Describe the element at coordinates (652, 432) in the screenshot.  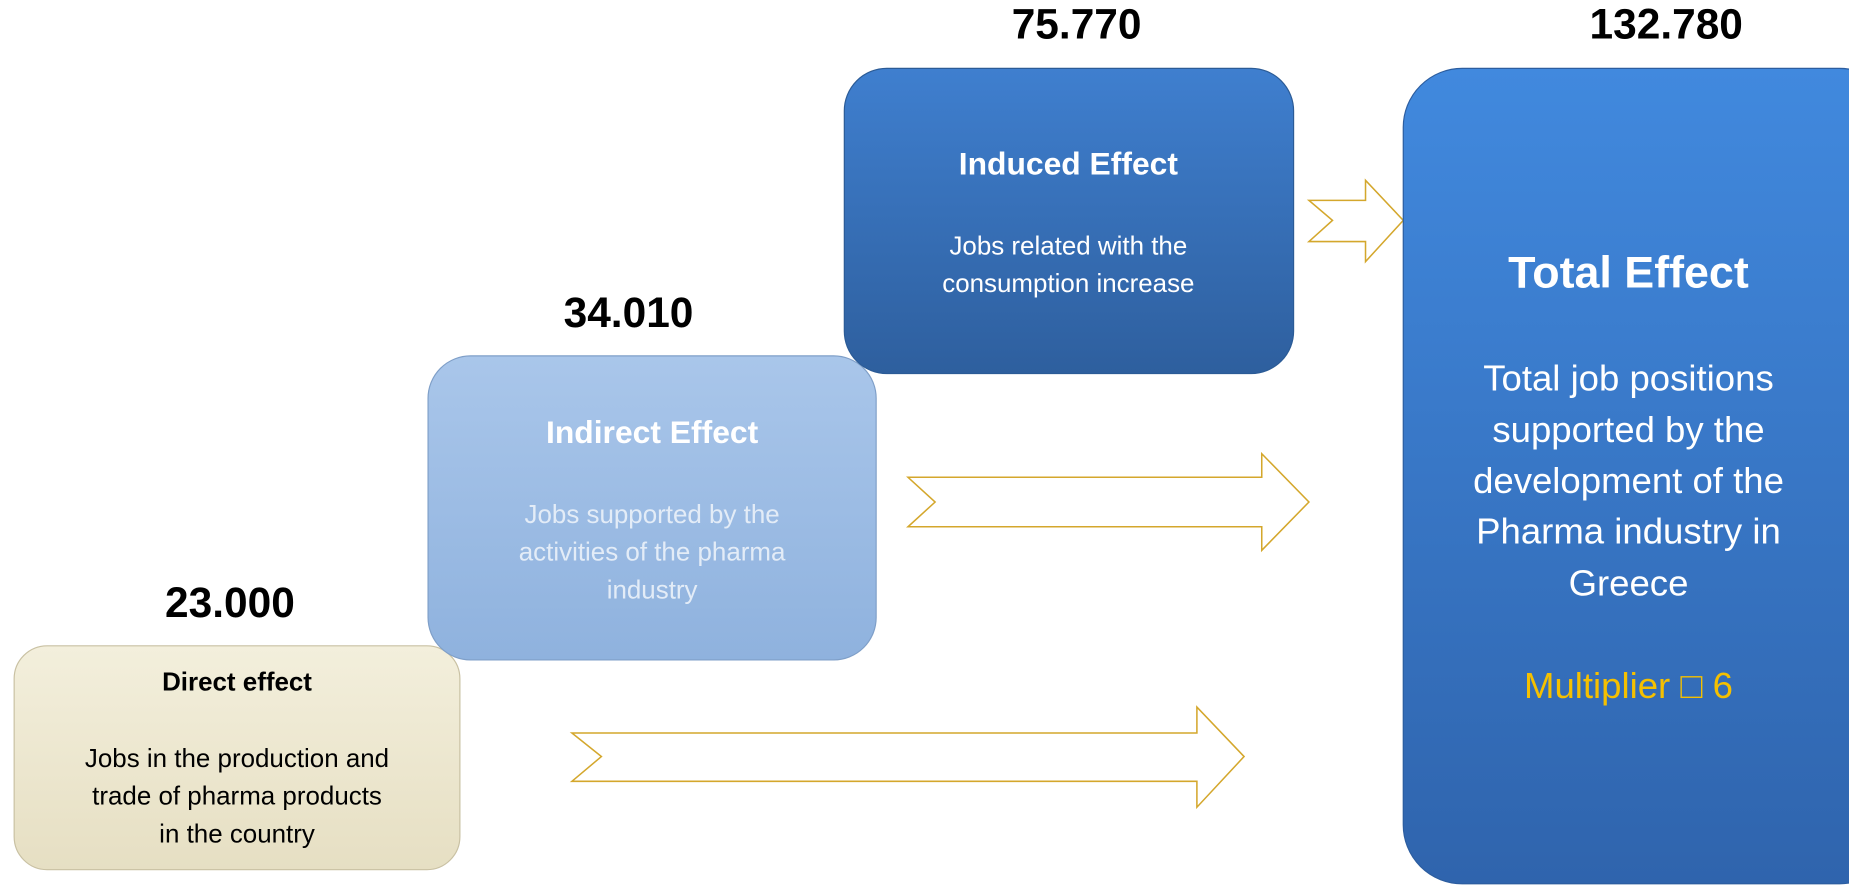
I see `box-title: Indirect Effect` at that location.